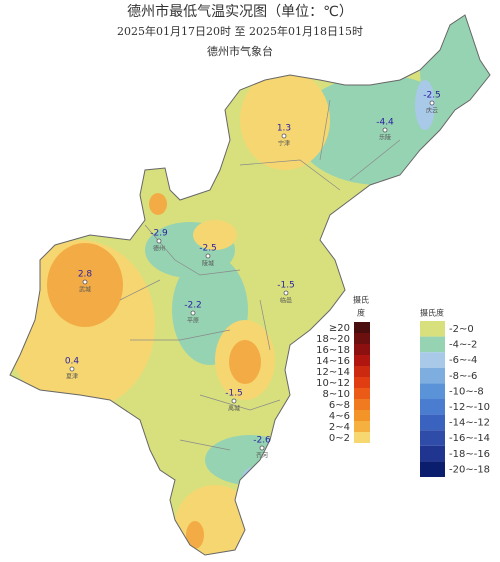 This screenshot has height=562, width=500. What do you see at coordinates (463, 345) in the screenshot?
I see `legend-label: -4~-2` at bounding box center [463, 345].